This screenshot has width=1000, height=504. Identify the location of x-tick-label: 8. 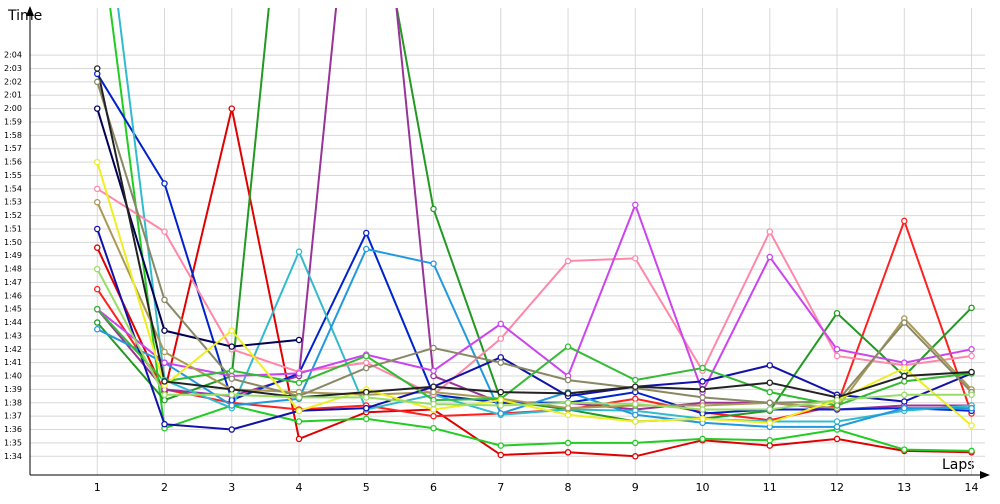
(568, 487).